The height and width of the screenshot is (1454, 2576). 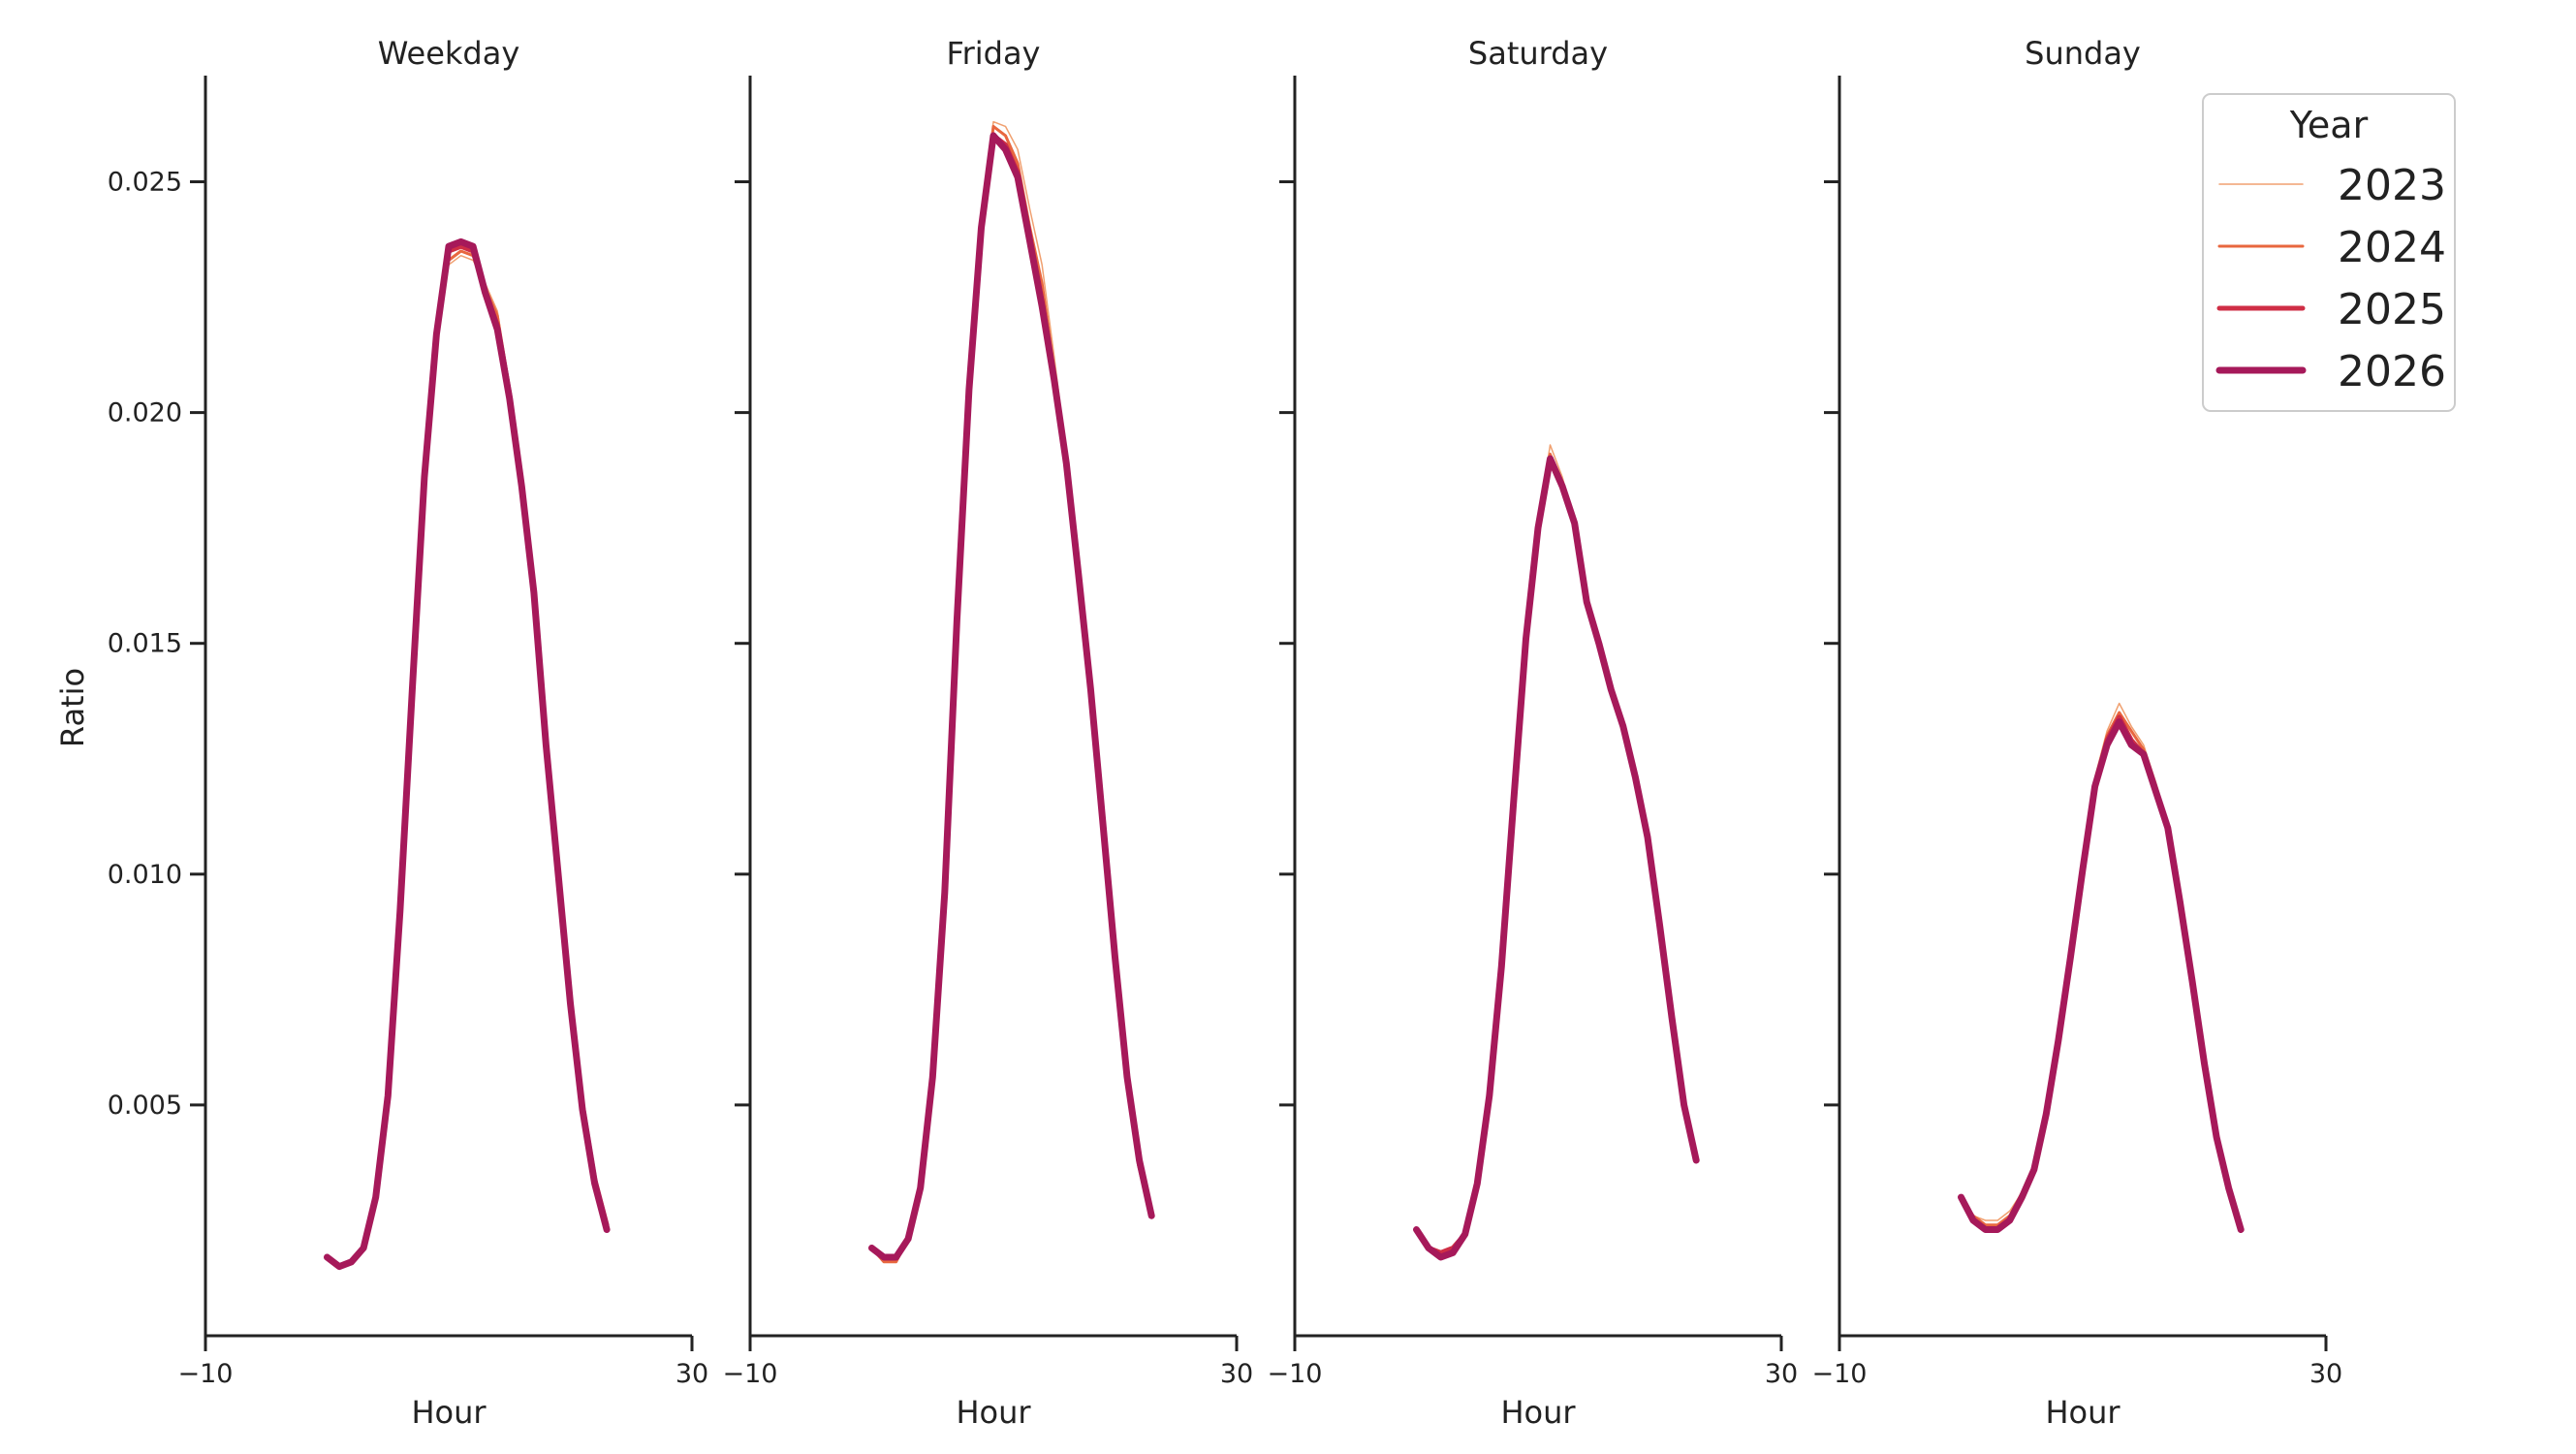 I want to click on series-line-2025-weekday, so click(x=467, y=756).